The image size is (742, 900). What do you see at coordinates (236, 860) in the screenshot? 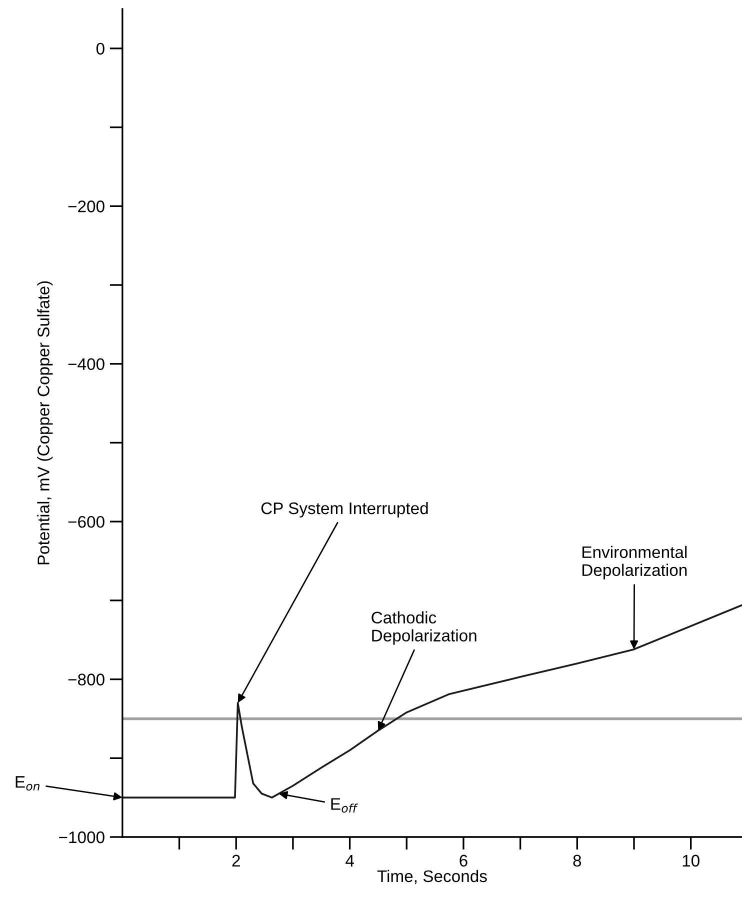
I see `x-tick-label: 2` at bounding box center [236, 860].